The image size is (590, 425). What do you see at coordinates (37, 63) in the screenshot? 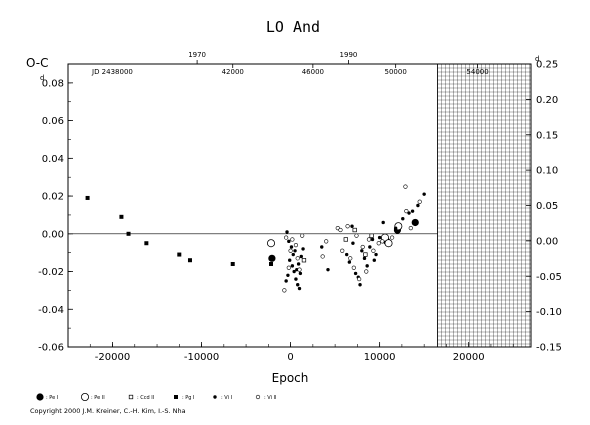
I see `y-axis-label: O-C` at bounding box center [37, 63].